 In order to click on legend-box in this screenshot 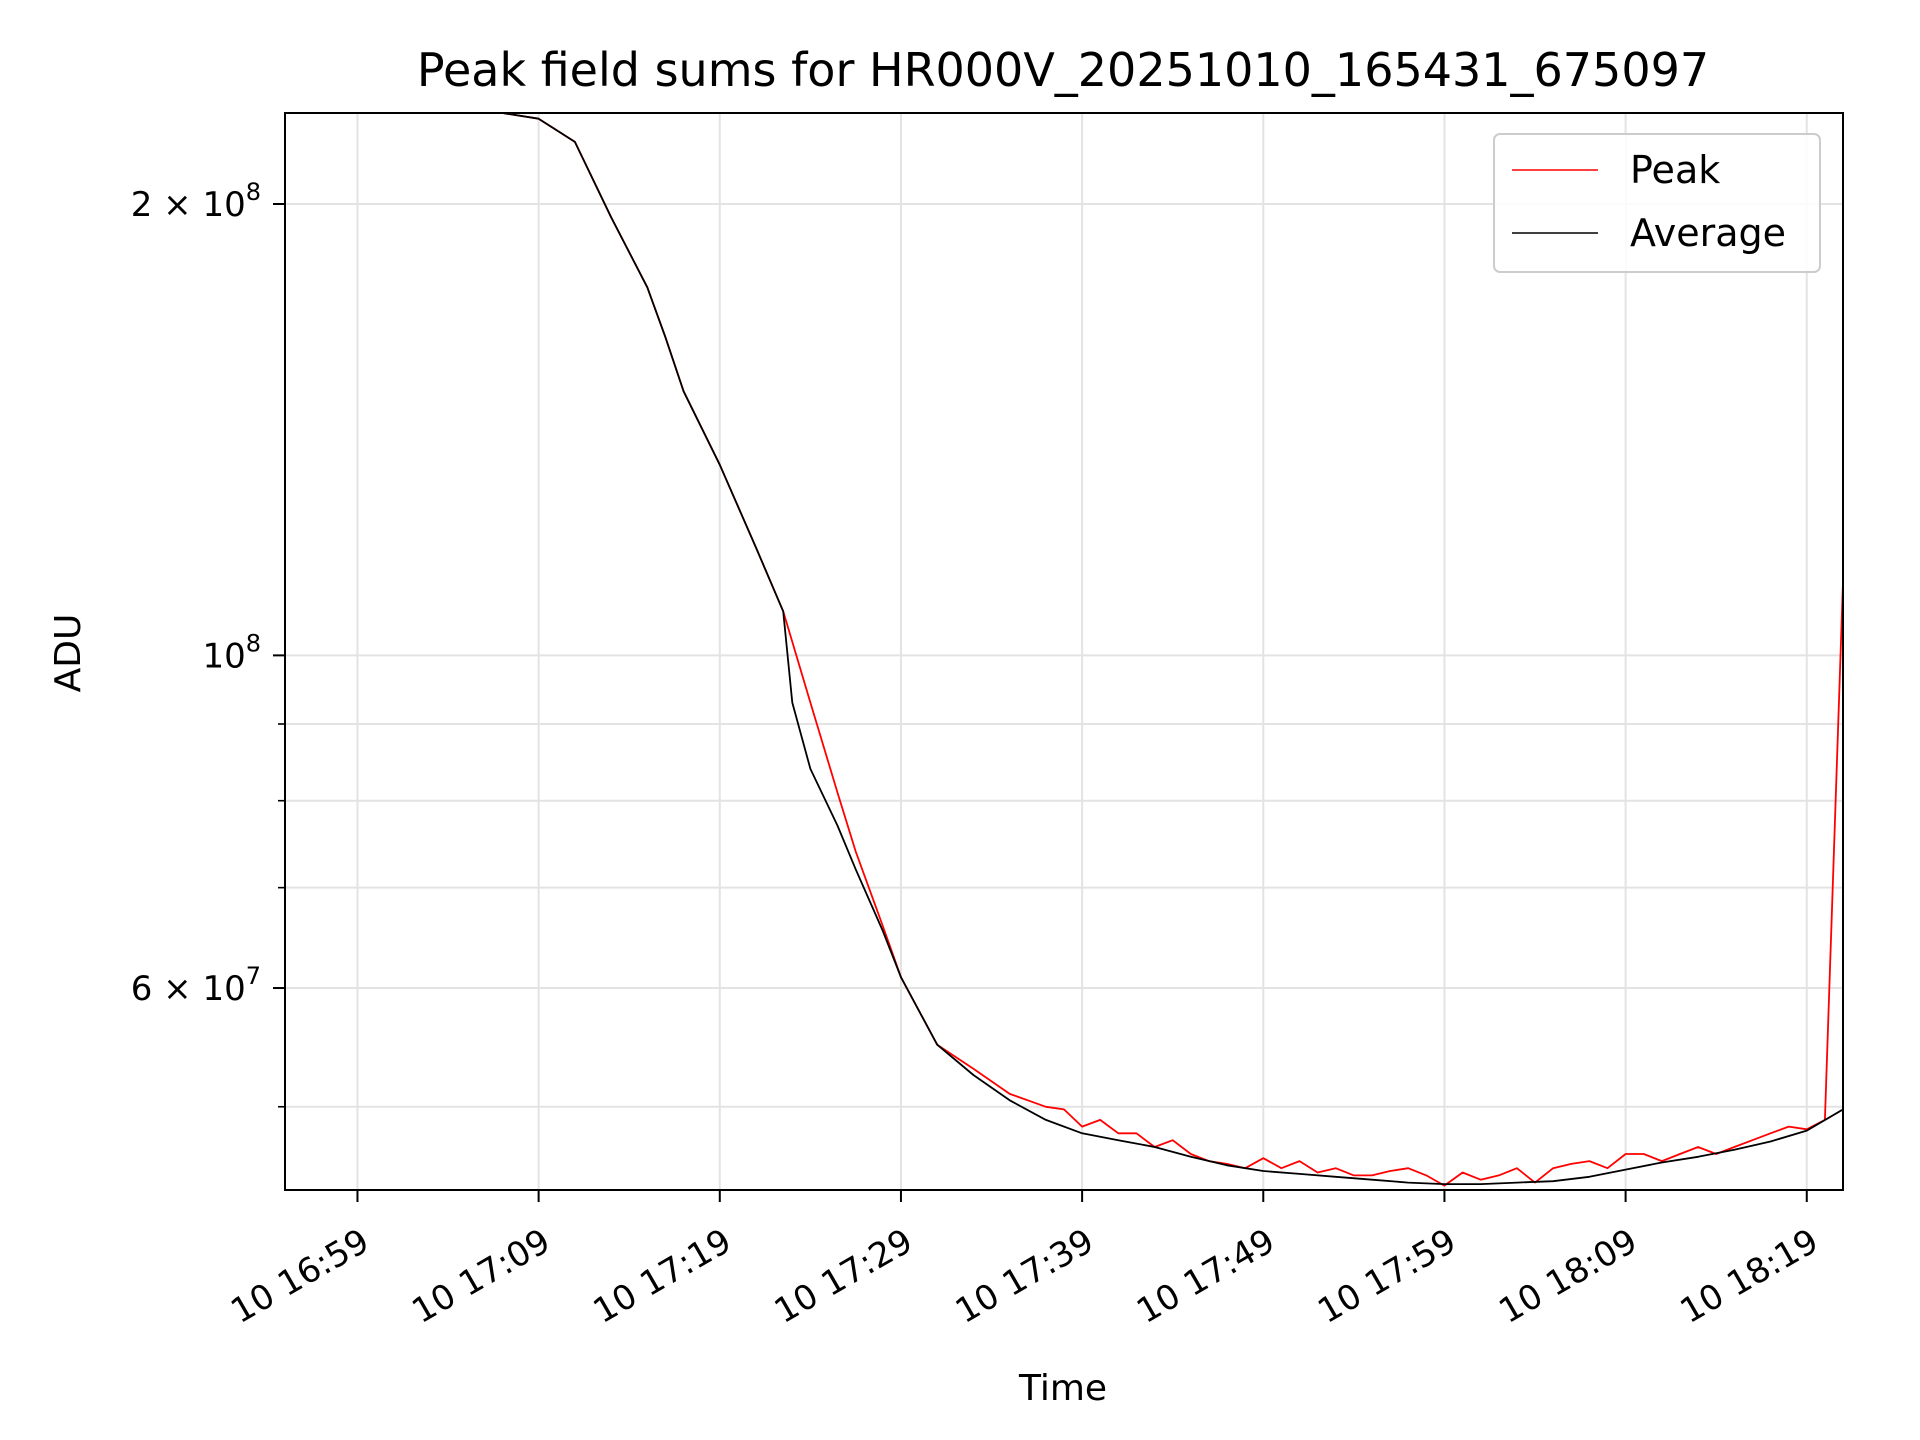, I will do `click(1657, 203)`.